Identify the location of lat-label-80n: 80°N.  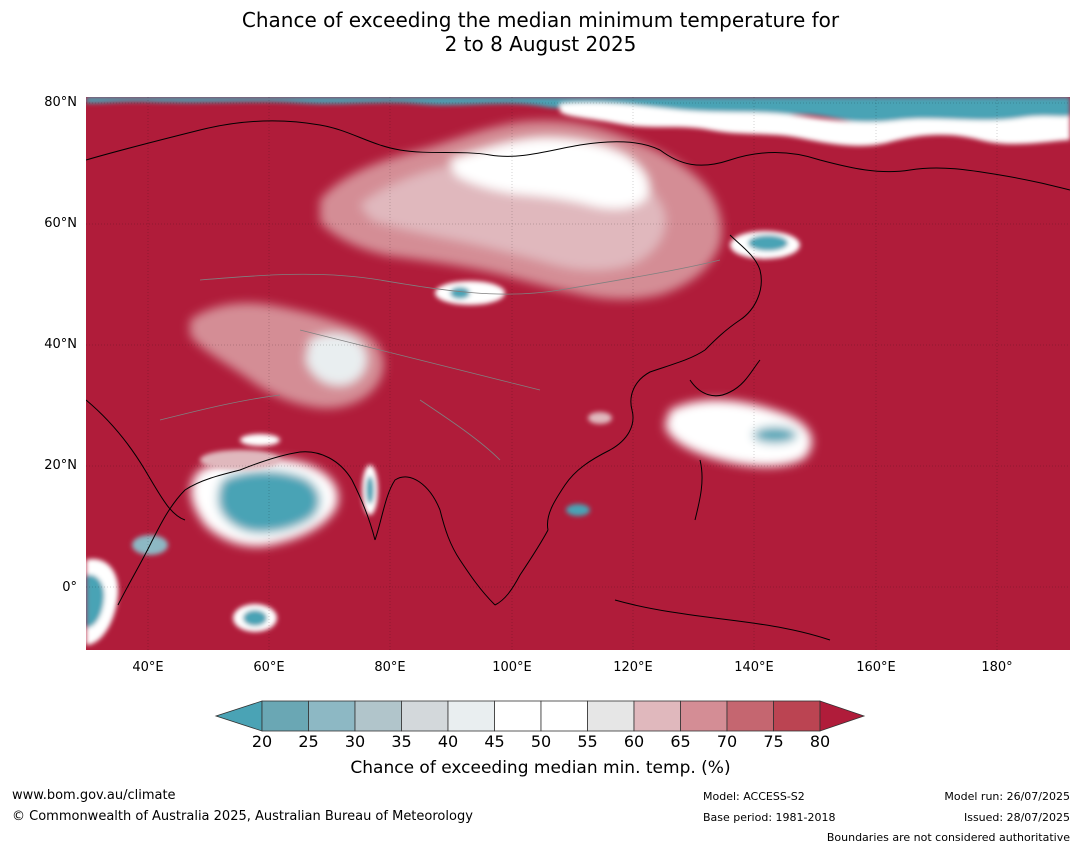
(60, 102).